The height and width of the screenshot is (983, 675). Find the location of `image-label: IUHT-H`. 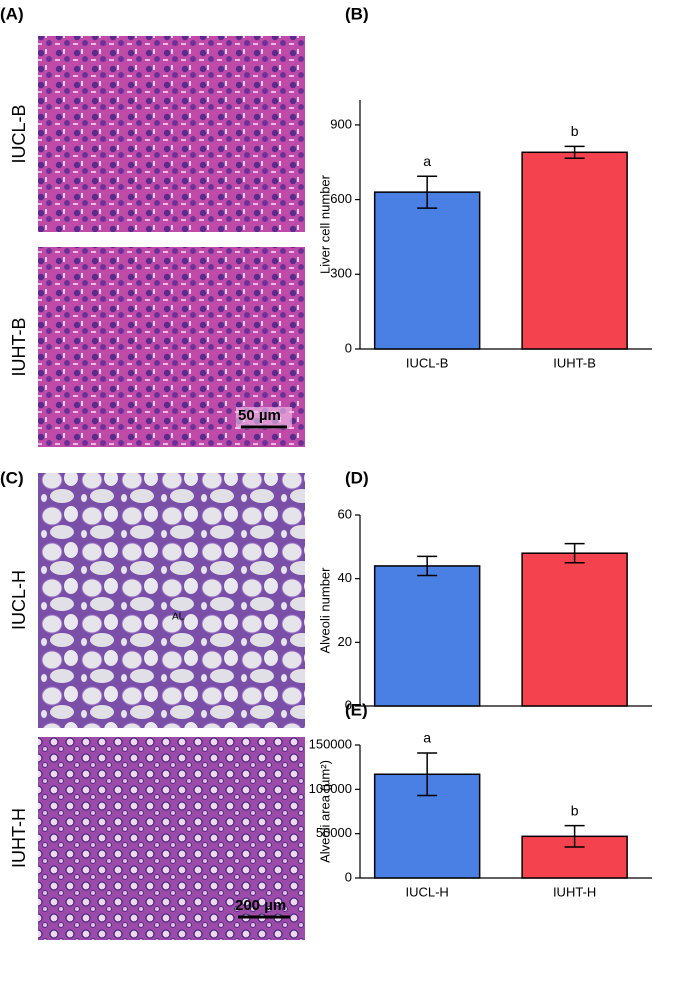

image-label: IUHT-H is located at coordinates (19, 838).